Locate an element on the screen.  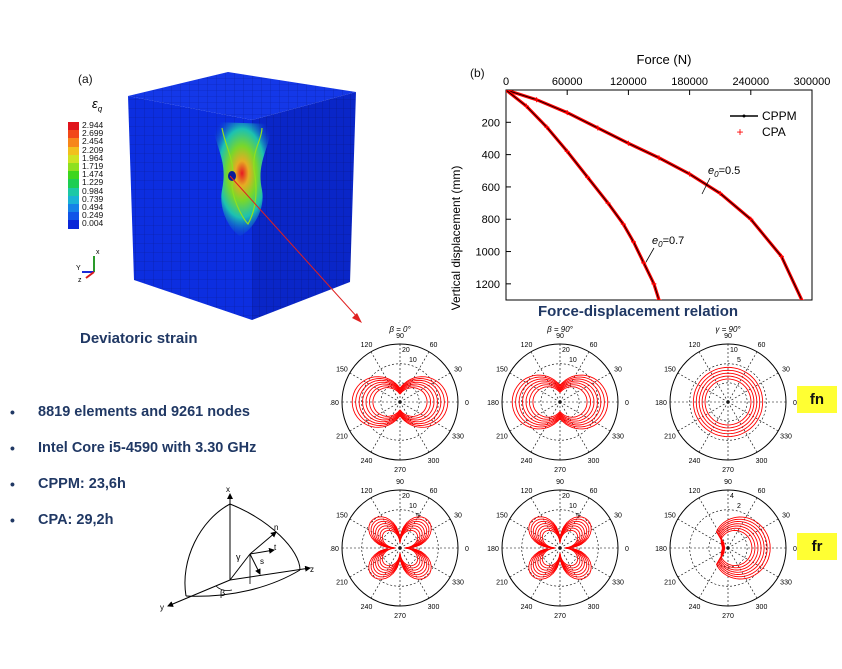
annotation-e07: e0=0.7 is located at coordinates (664, 249).